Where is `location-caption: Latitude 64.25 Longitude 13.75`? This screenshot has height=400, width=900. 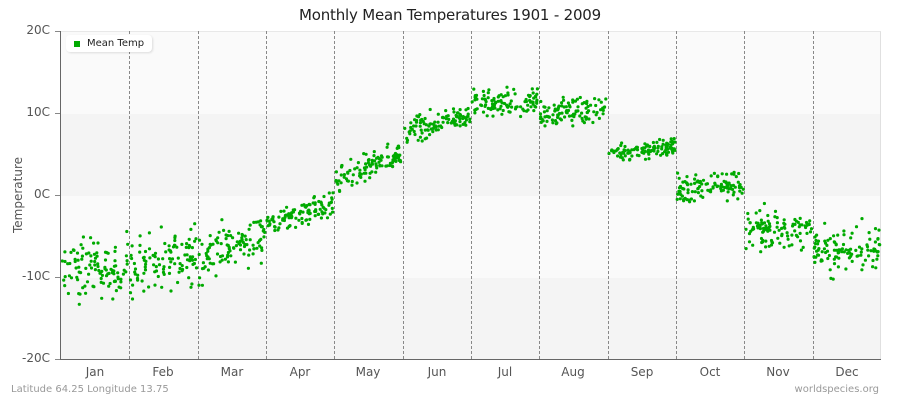 location-caption: Latitude 64.25 Longitude 13.75 is located at coordinates (90, 389).